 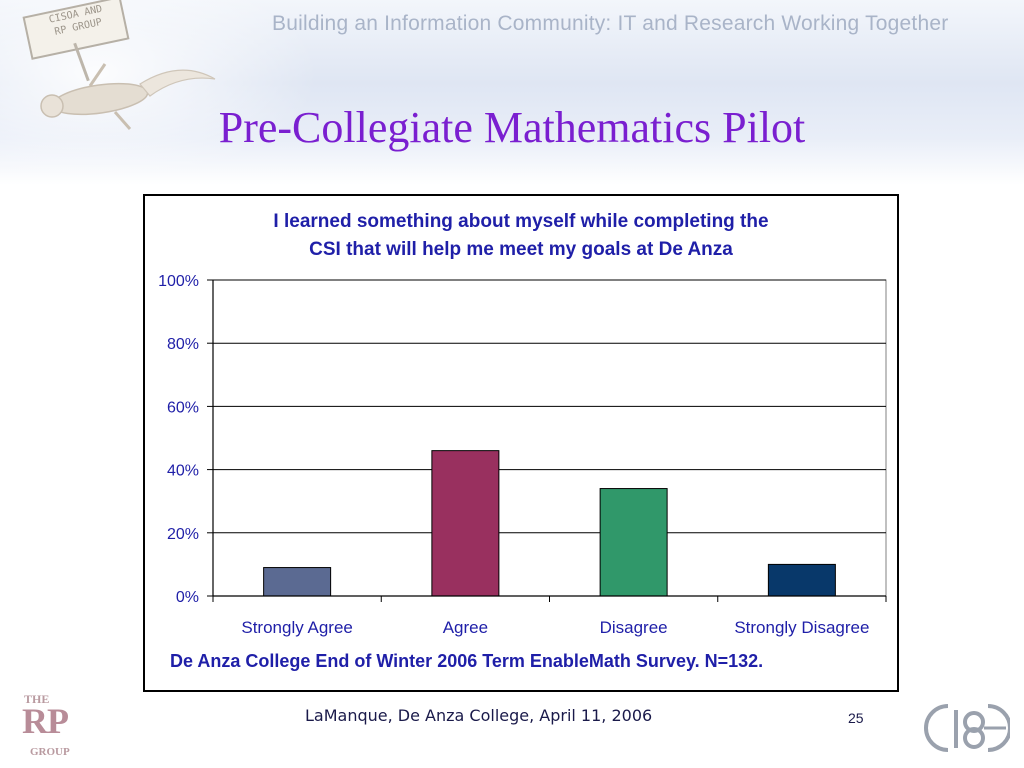 What do you see at coordinates (465, 627) in the screenshot?
I see `x-tick-label: Agree` at bounding box center [465, 627].